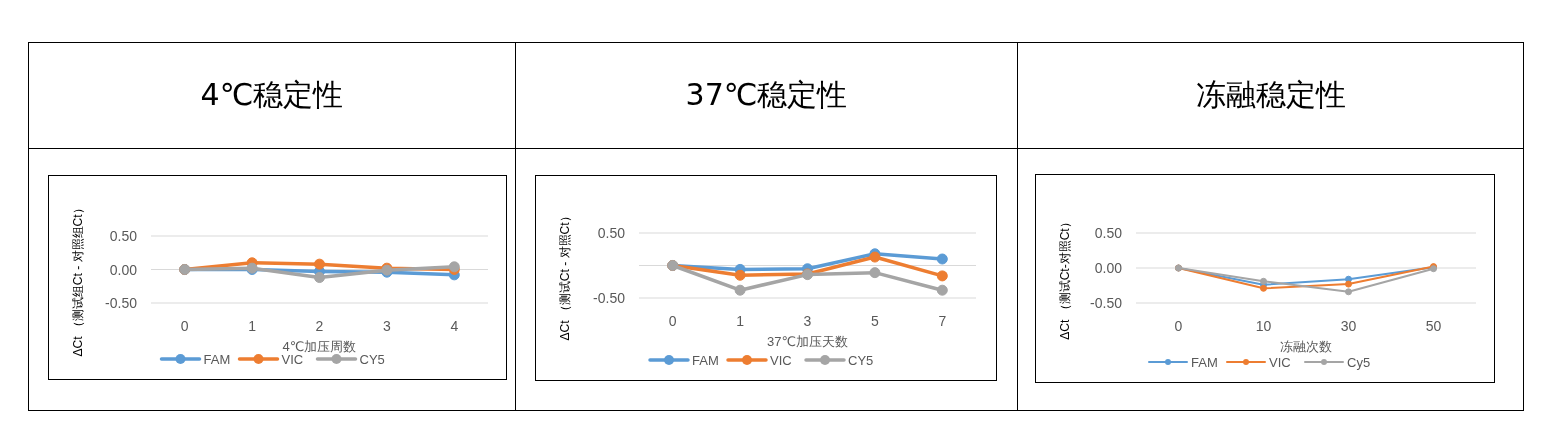 The width and height of the screenshot is (1552, 438). I want to click on x-tick-label: 4, so click(454, 326).